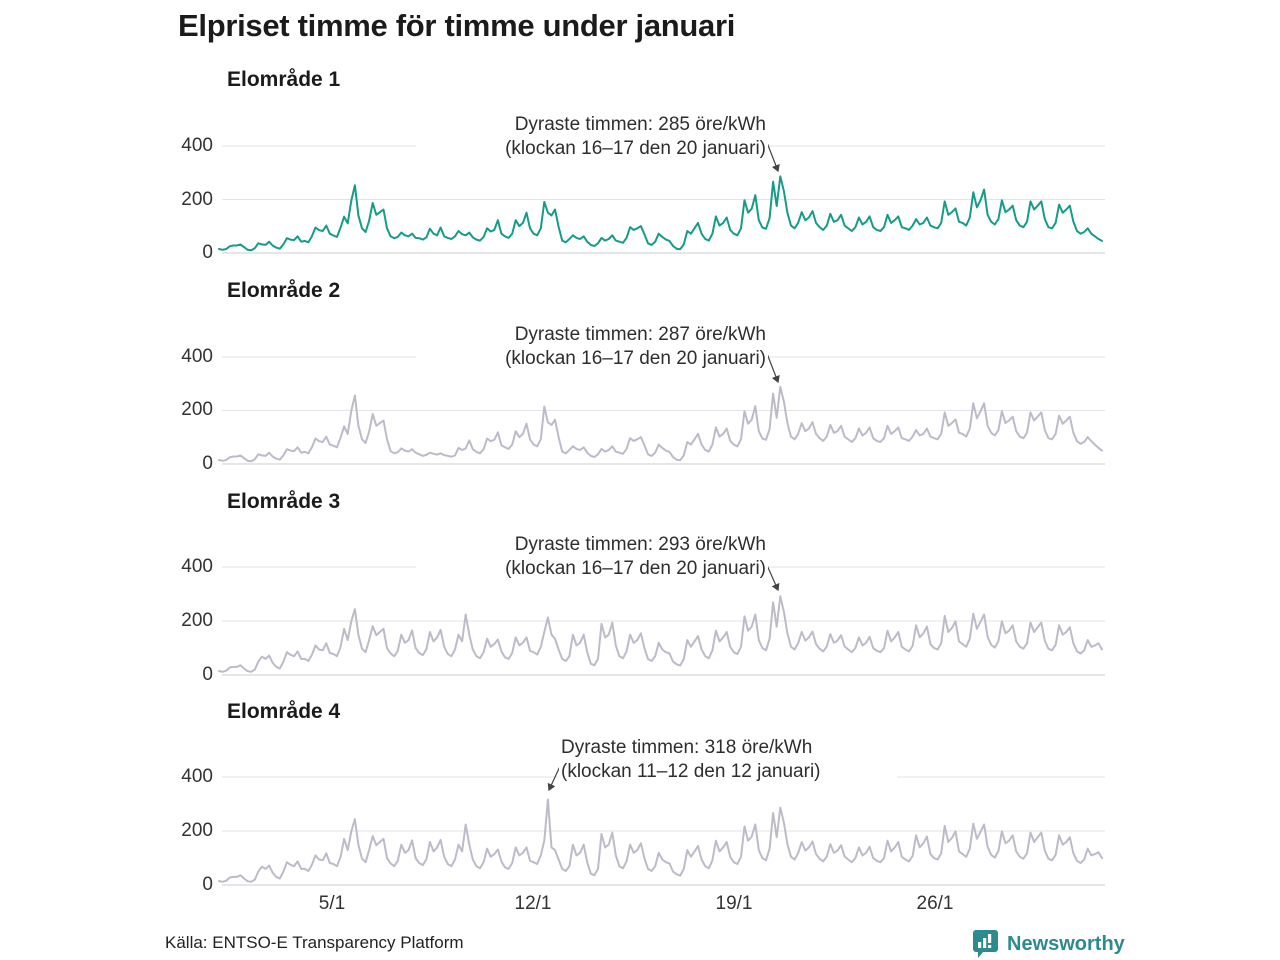  Describe the element at coordinates (533, 903) in the screenshot. I see `x-tick-12-1: 12/1` at that location.